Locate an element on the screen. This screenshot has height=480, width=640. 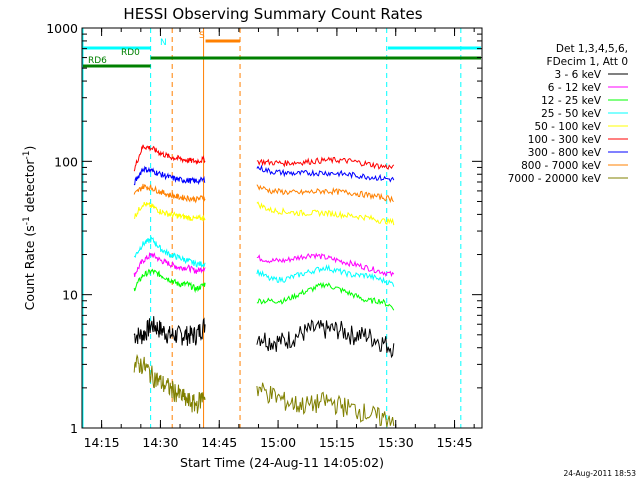
series-line-8-part2 is located at coordinates (325, 404).